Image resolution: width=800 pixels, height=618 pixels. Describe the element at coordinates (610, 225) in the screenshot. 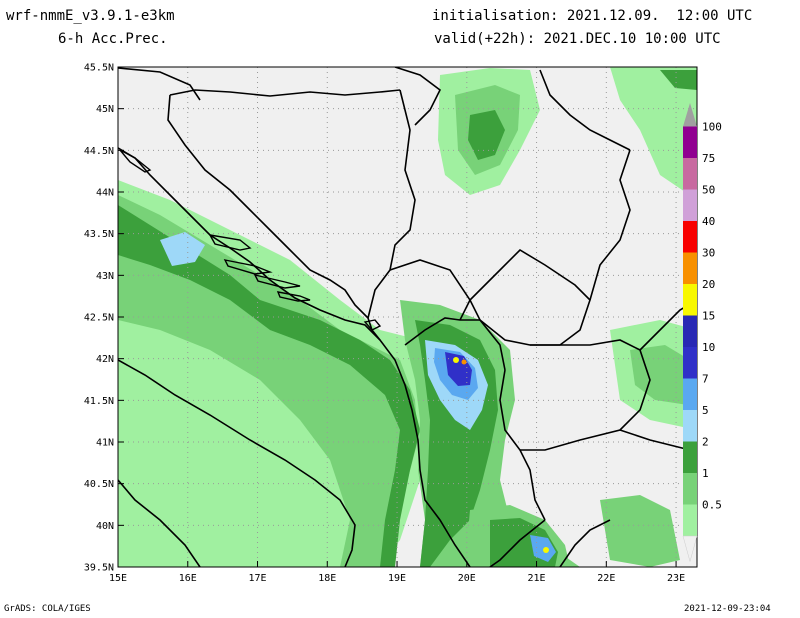

I see `border-serbia-bulgaria` at that location.